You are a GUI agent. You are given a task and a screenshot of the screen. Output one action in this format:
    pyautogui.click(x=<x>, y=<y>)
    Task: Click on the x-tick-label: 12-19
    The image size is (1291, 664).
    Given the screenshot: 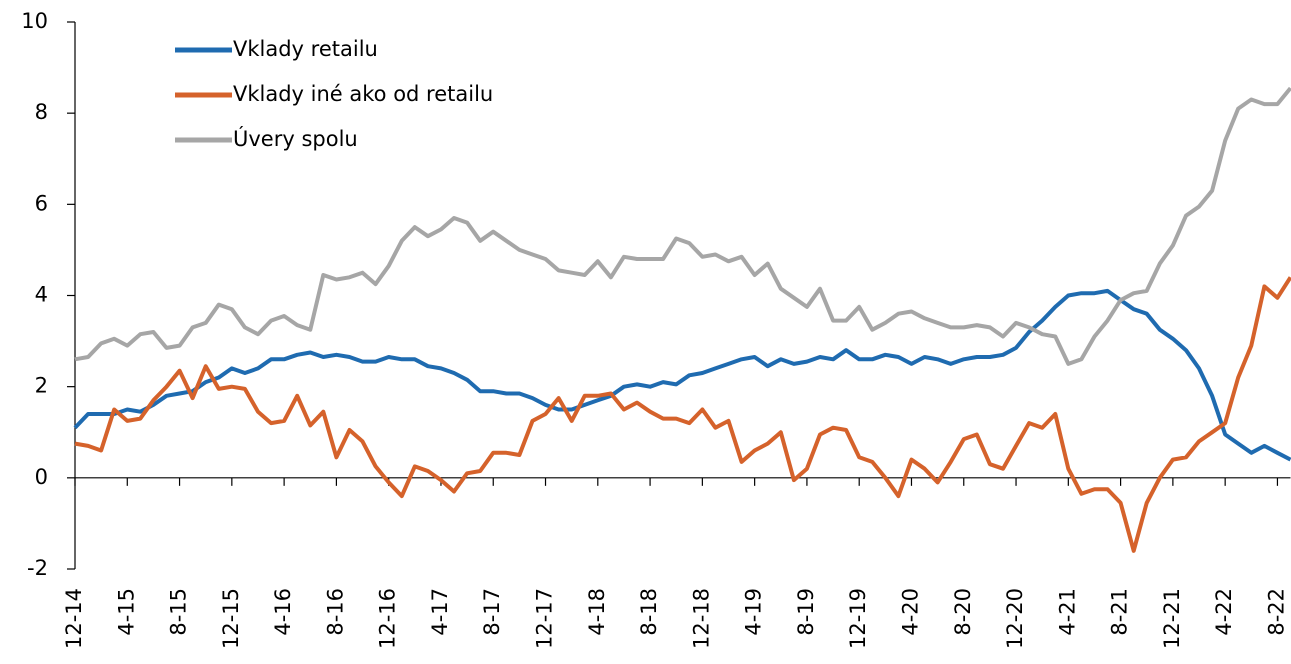 What is the action you would take?
    pyautogui.click(x=858, y=618)
    